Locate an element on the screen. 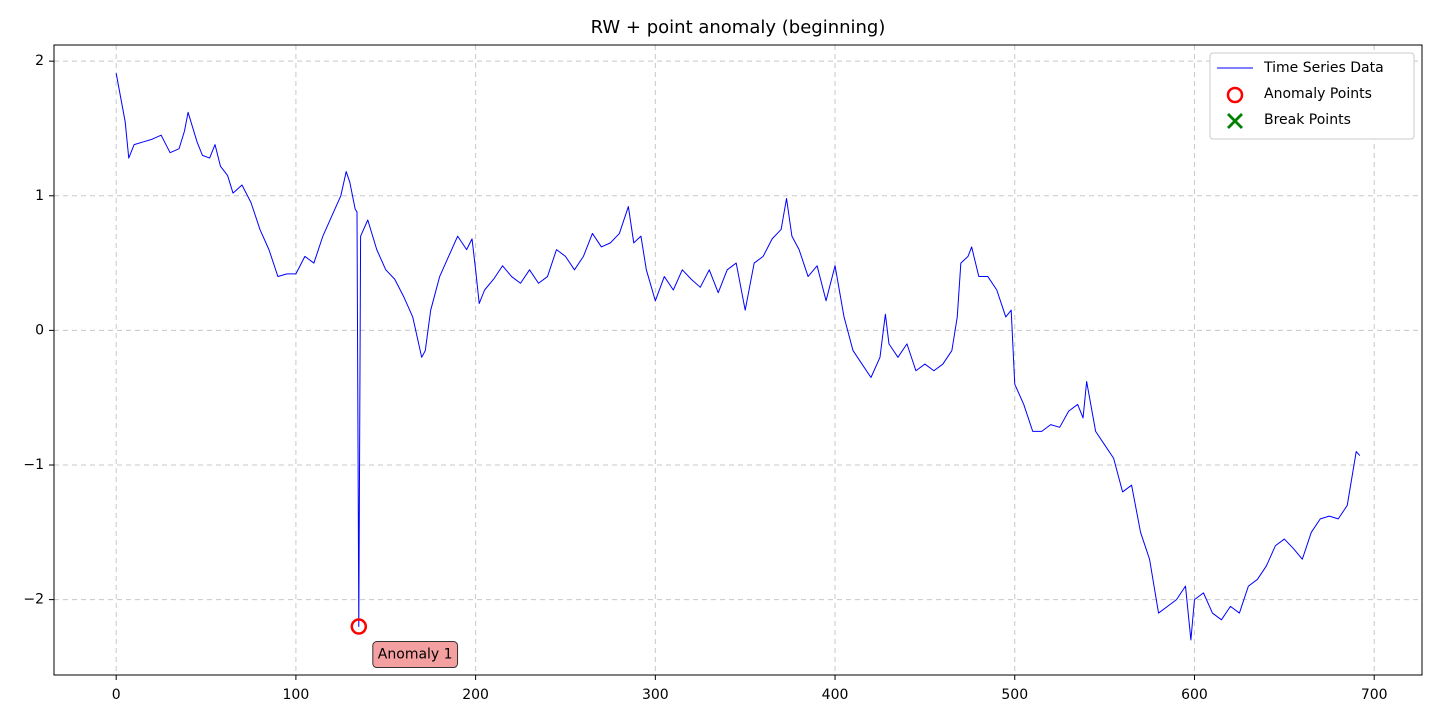 Image resolution: width=1440 pixels, height=720 pixels. x-tick-label: 100 is located at coordinates (296, 695).